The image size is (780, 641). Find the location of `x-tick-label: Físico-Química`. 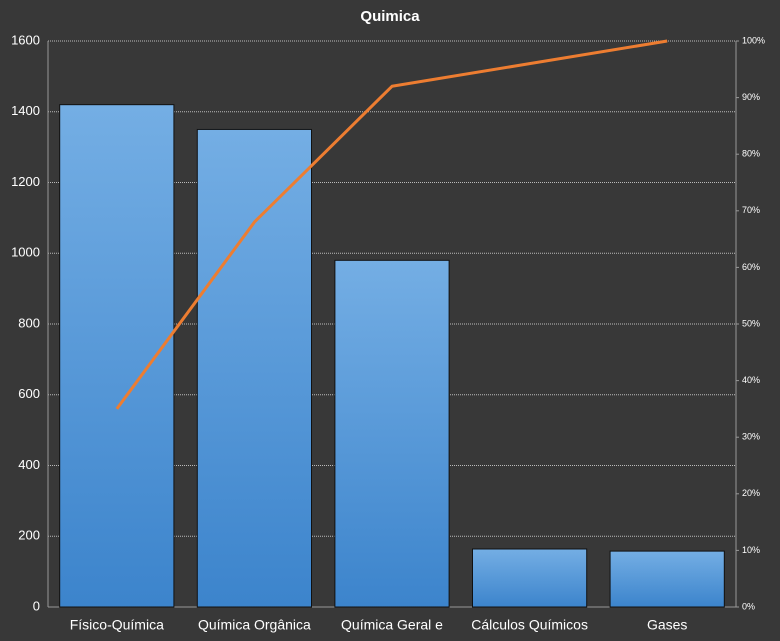

x-tick-label: Físico-Química is located at coordinates (117, 625).